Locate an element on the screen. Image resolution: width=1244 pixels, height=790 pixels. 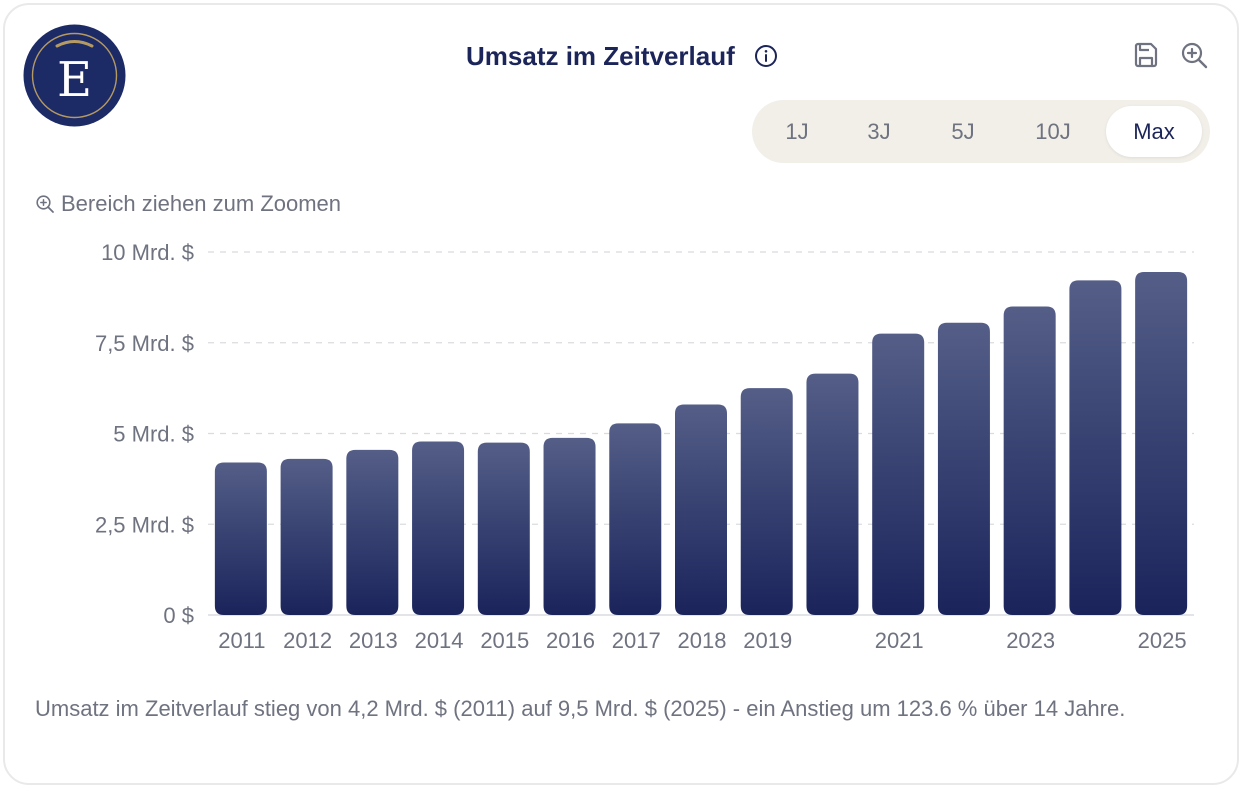
bar-2025 is located at coordinates (1161, 443).